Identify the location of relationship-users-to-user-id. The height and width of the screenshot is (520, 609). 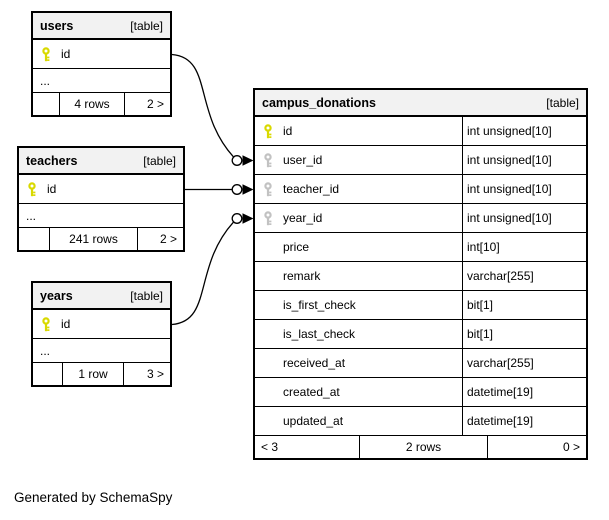
(212, 109).